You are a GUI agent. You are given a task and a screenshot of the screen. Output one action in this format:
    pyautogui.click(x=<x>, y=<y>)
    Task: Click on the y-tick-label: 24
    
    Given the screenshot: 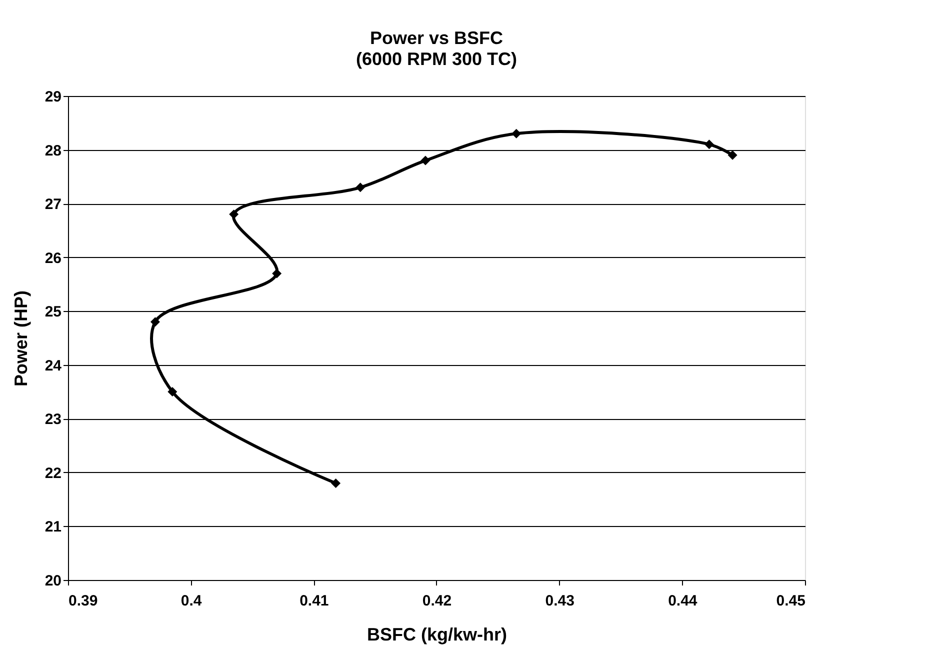 What is the action you would take?
    pyautogui.click(x=53, y=365)
    